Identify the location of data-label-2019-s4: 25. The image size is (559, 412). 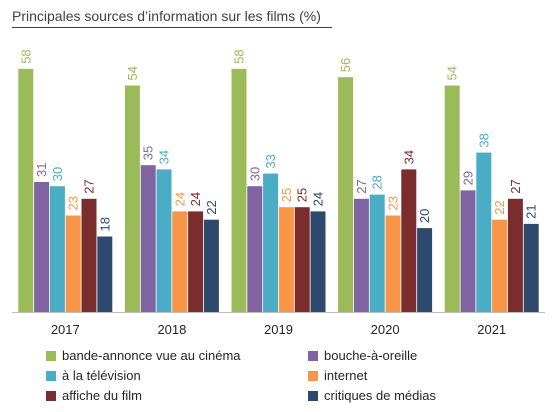
(302, 195).